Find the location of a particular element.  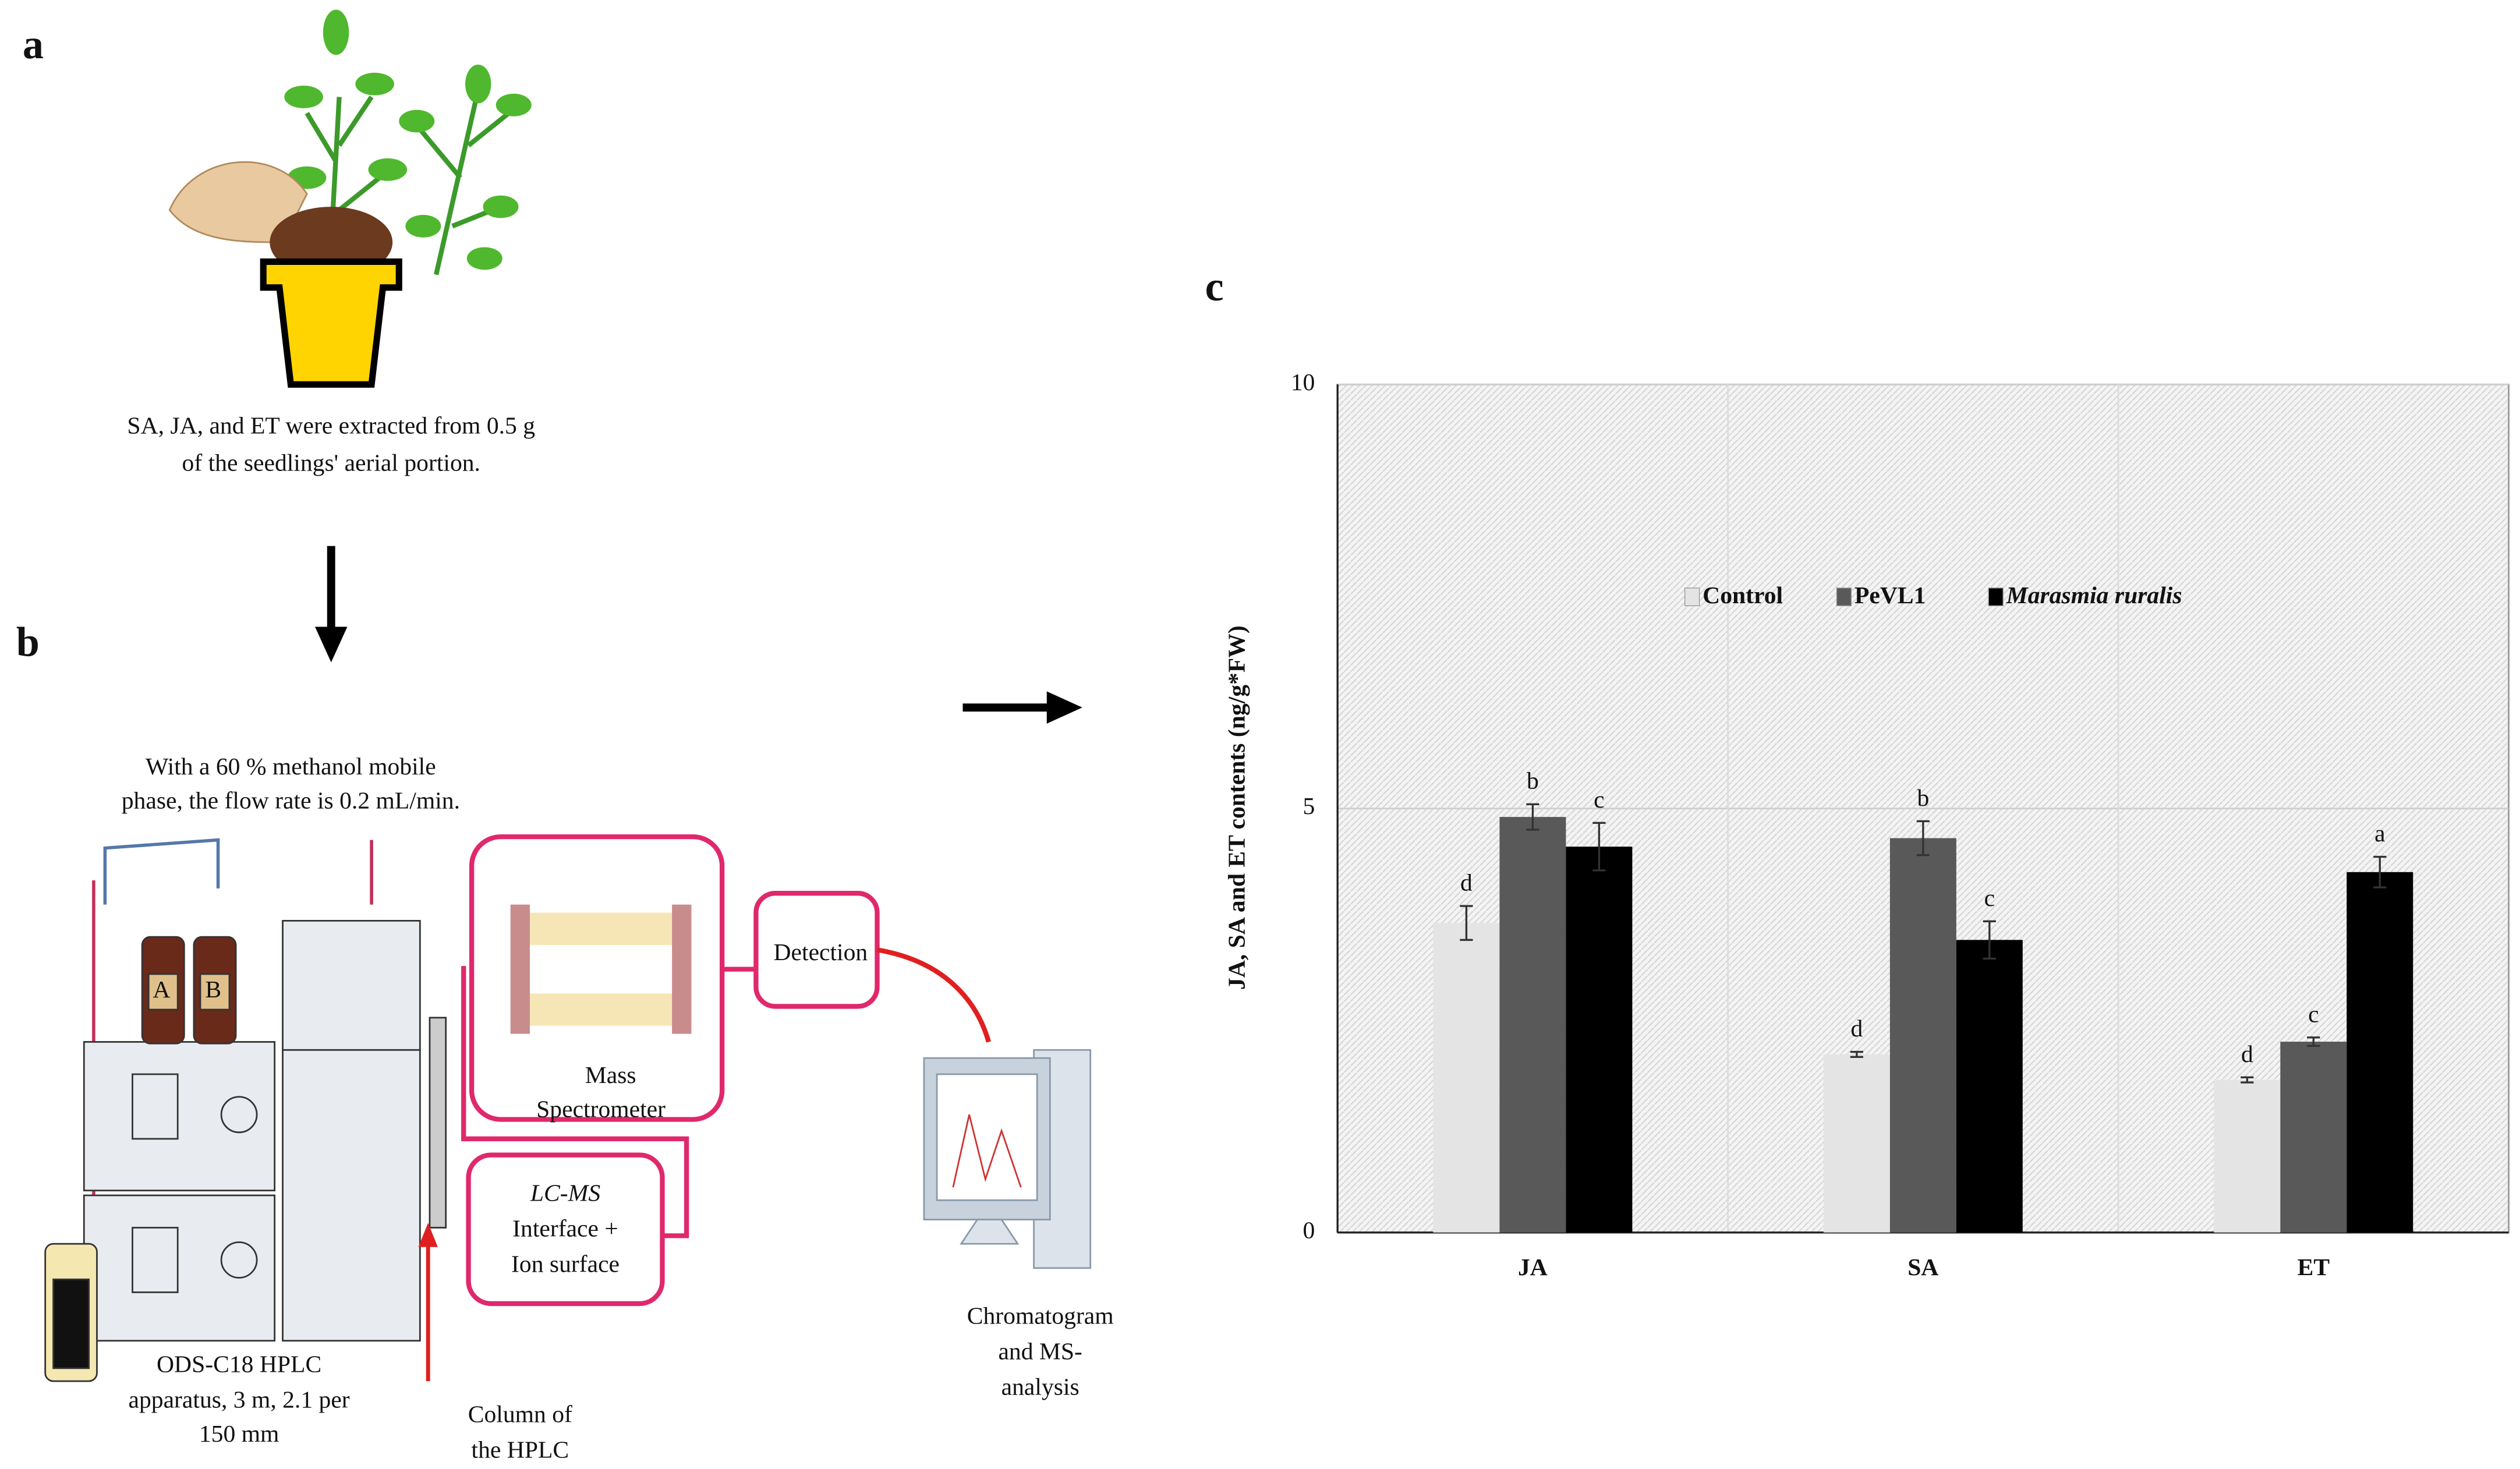

caption: SA, JA, and ET were extracted from 0.5 g is located at coordinates (331, 426).